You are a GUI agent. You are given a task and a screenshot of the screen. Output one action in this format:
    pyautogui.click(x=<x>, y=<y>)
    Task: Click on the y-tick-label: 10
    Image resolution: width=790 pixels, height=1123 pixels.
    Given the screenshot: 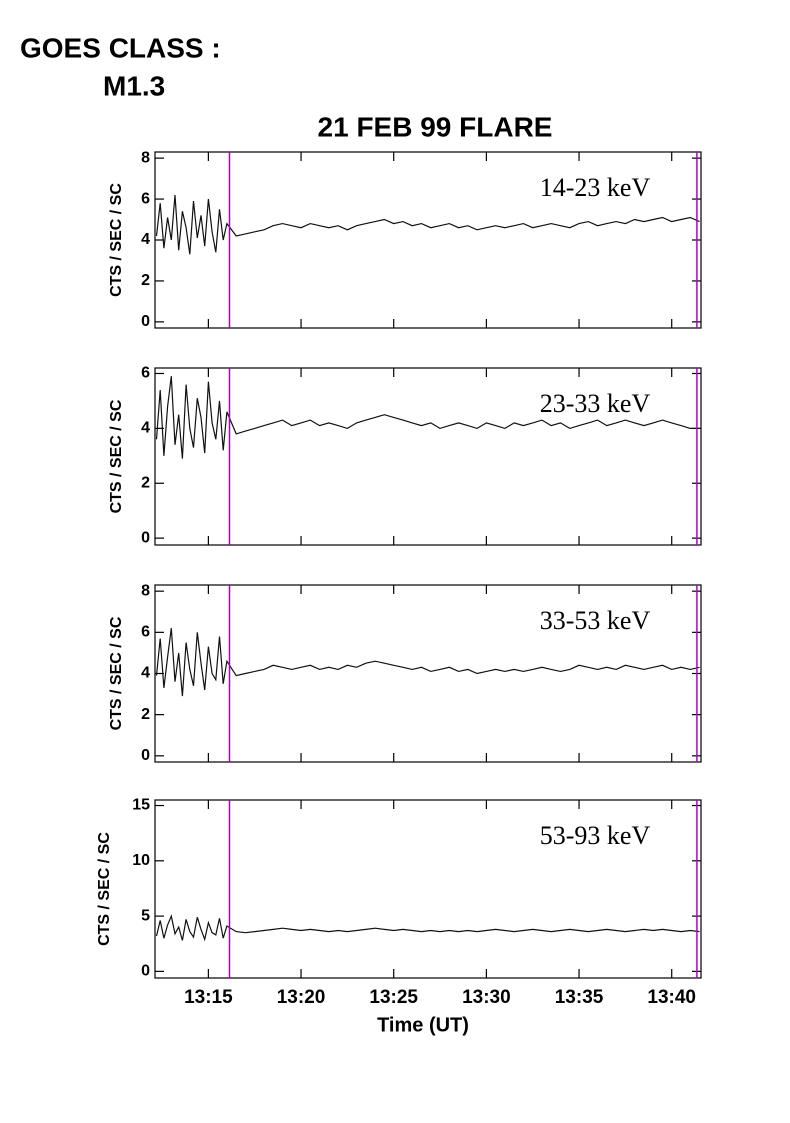 What is the action you would take?
    pyautogui.click(x=141, y=860)
    